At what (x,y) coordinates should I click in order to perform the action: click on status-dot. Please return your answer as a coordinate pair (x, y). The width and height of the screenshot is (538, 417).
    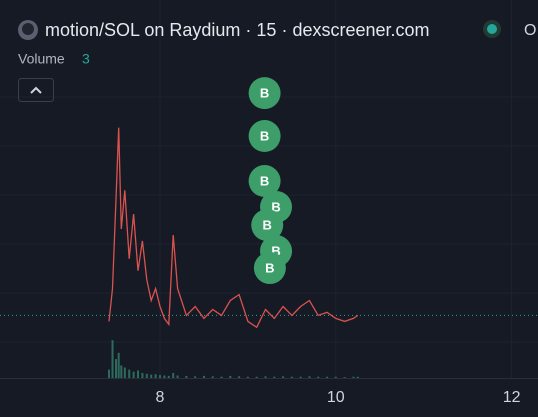
    Looking at the image, I should click on (492, 29).